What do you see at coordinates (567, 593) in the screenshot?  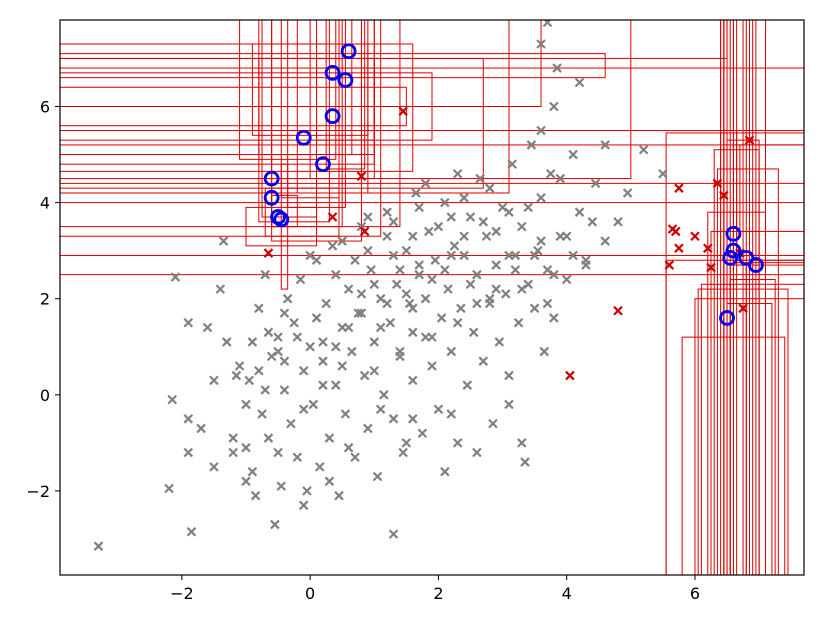 I see `x-tick-label: 4` at bounding box center [567, 593].